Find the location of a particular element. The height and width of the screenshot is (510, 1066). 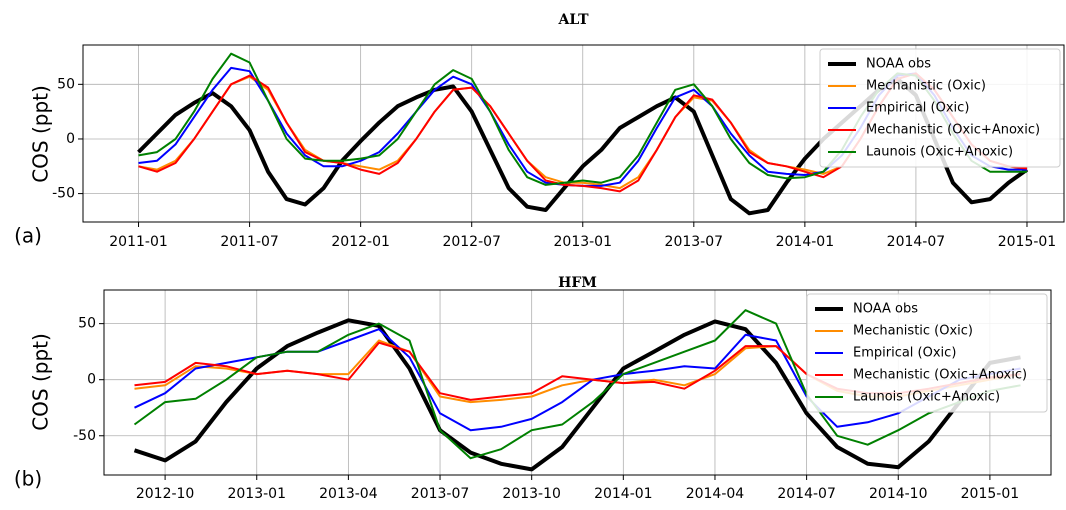

x-tick-label: 2011-01 is located at coordinates (138, 242).